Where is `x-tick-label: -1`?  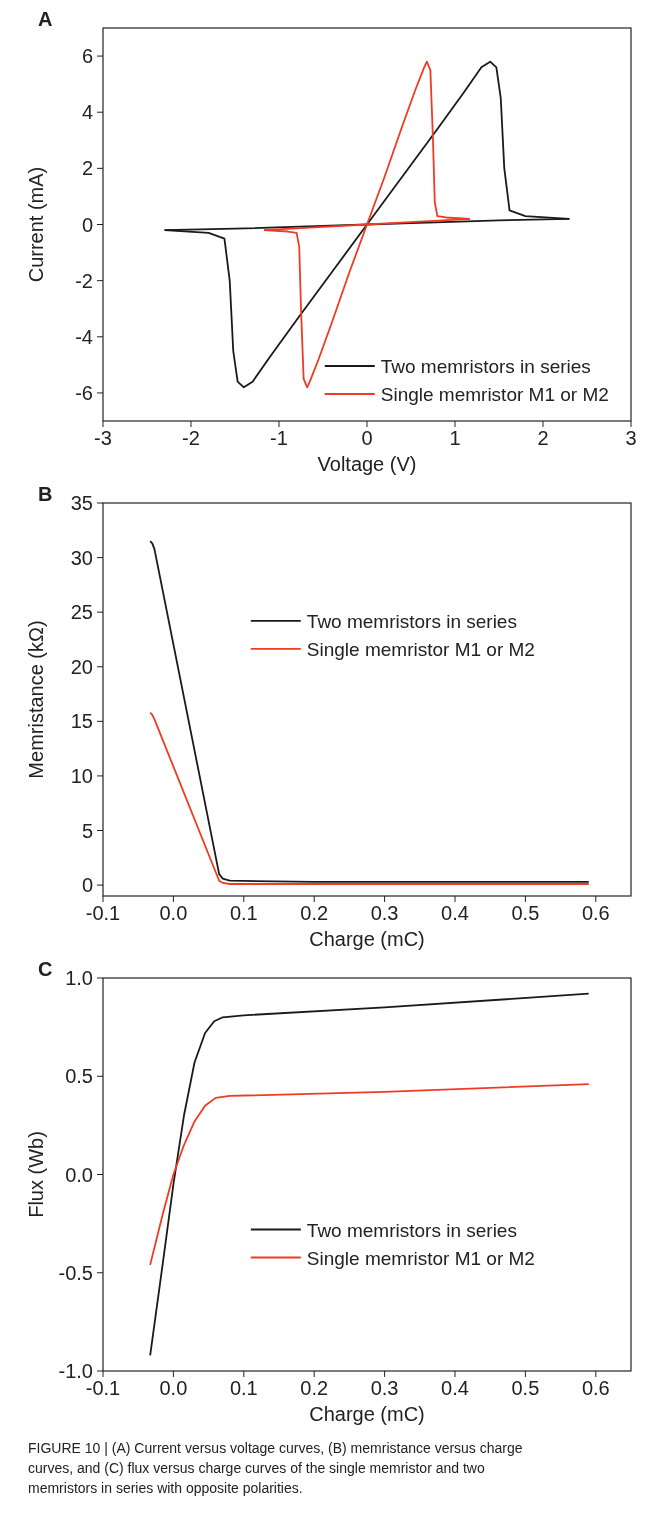 x-tick-label: -1 is located at coordinates (279, 438).